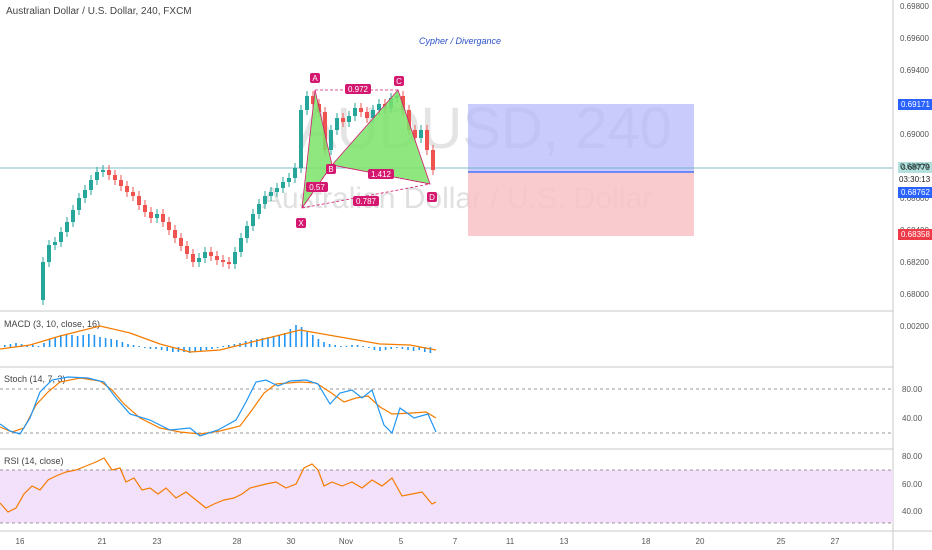  What do you see at coordinates (401, 541) in the screenshot?
I see `time-tick-6: 5` at bounding box center [401, 541].